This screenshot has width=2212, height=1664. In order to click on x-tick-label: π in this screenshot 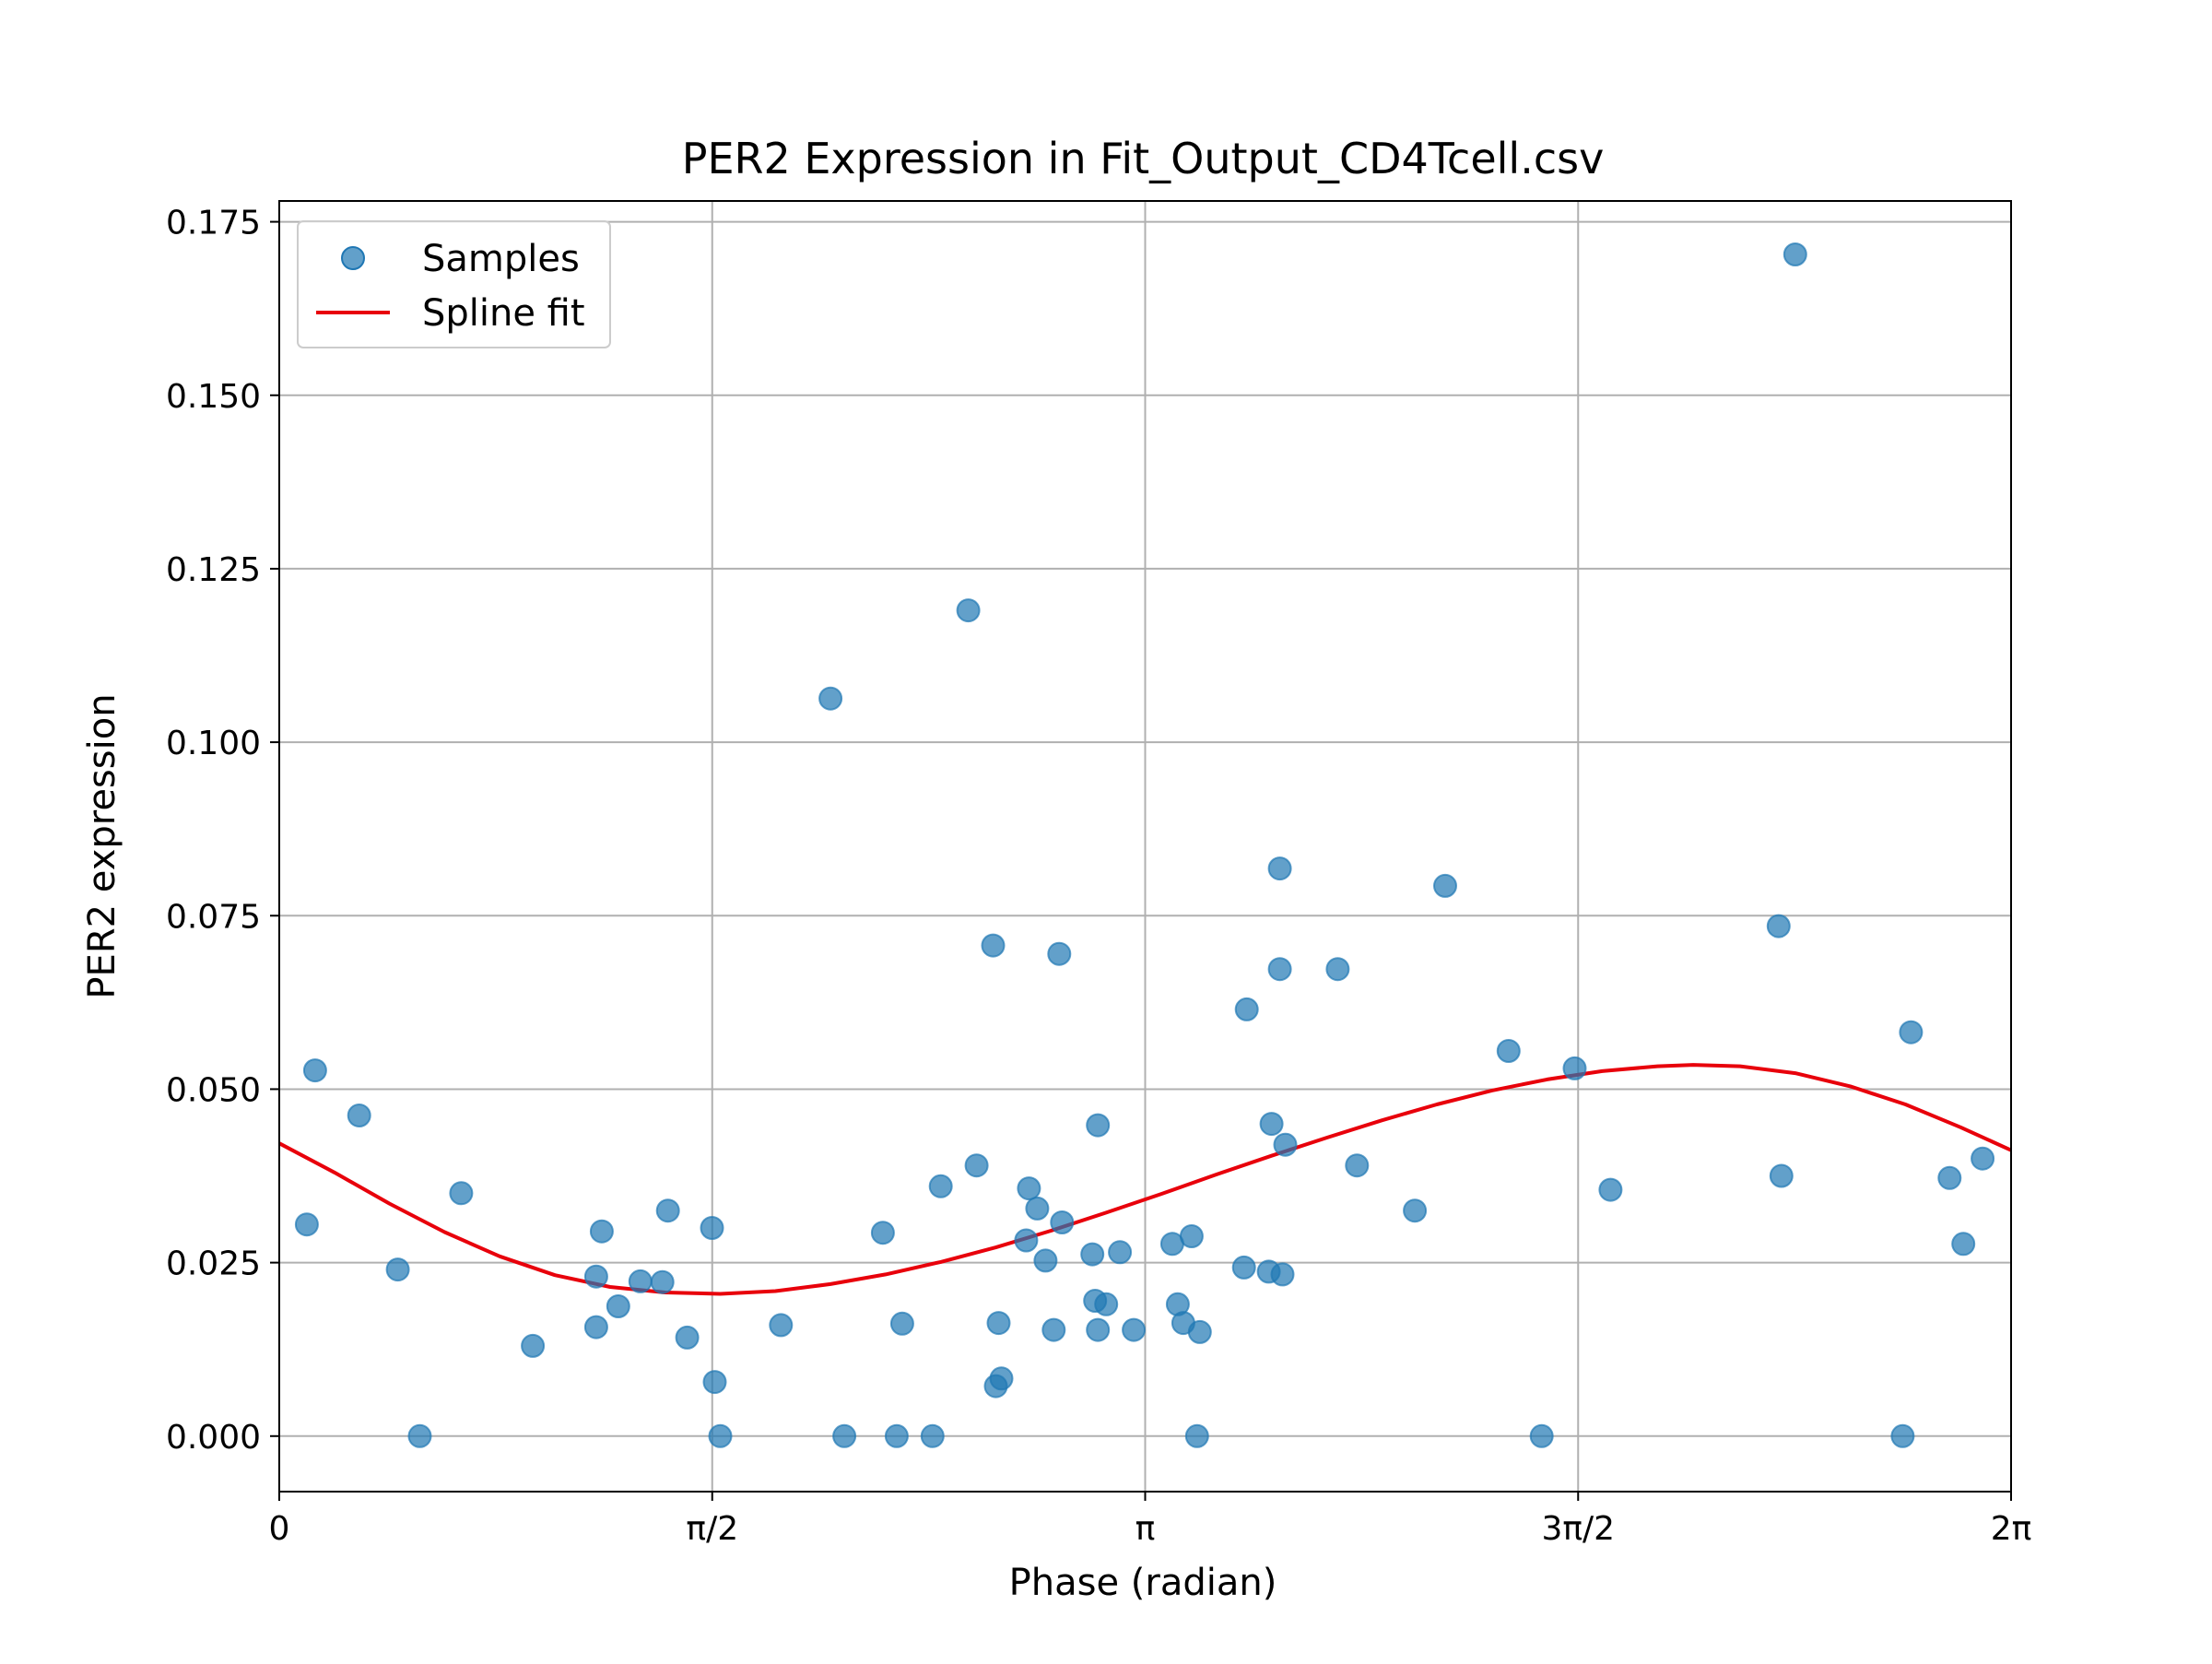, I will do `click(1145, 1529)`.